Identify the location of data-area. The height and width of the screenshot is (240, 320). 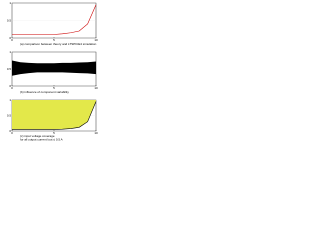
(54, 115).